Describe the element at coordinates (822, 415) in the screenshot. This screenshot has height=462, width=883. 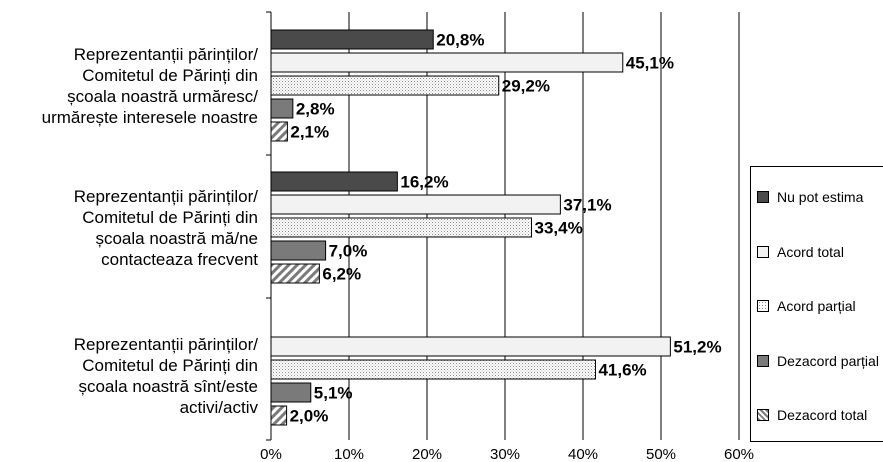
I see `legend-label: Dezacord total` at that location.